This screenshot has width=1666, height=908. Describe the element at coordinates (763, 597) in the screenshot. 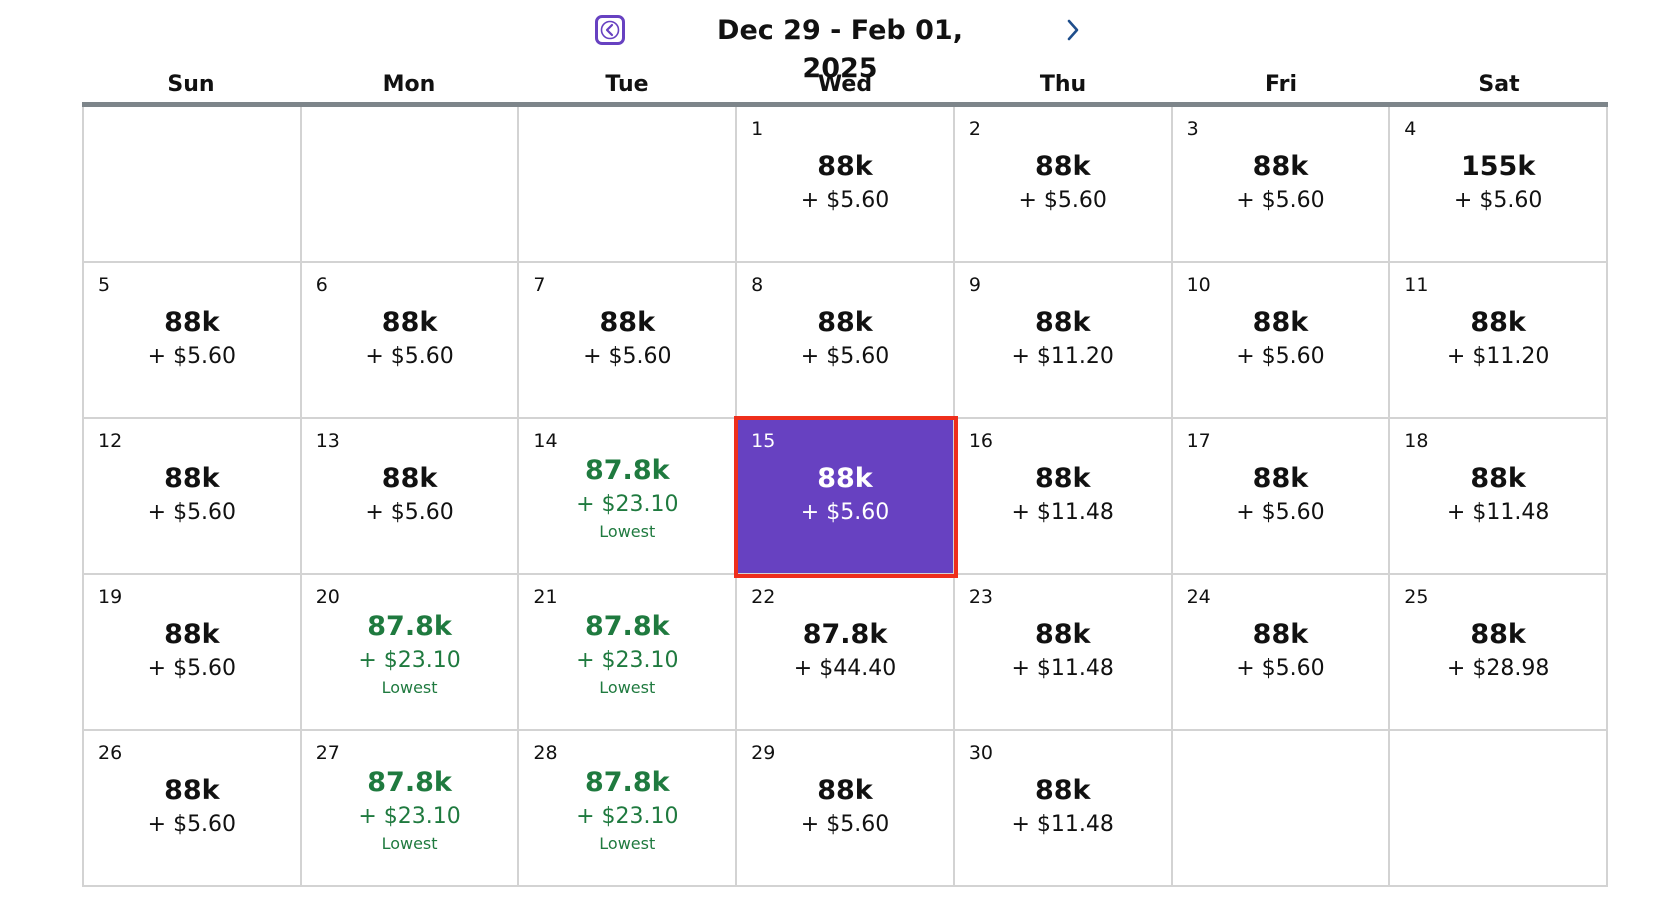

I see `day-number: 22` at that location.